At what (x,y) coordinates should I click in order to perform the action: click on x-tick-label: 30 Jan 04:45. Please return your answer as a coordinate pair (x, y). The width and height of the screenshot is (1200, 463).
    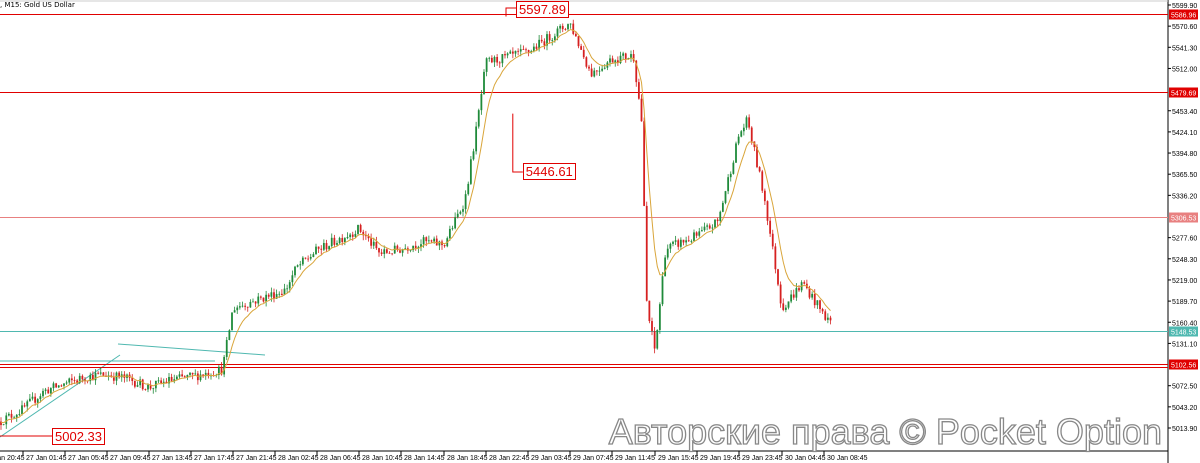
    Looking at the image, I should click on (805, 458).